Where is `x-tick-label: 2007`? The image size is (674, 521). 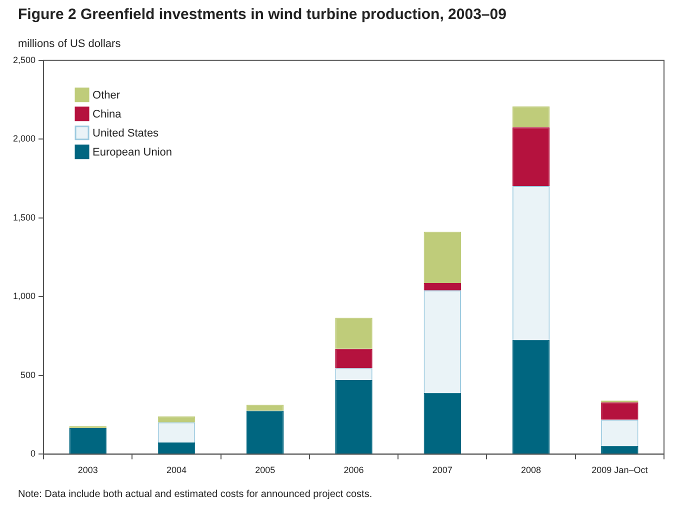 x-tick-label: 2007 is located at coordinates (442, 470).